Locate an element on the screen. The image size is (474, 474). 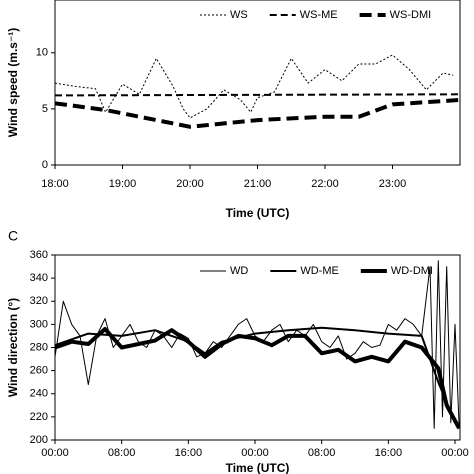
y-tick-label: 220 is located at coordinates (39, 417).